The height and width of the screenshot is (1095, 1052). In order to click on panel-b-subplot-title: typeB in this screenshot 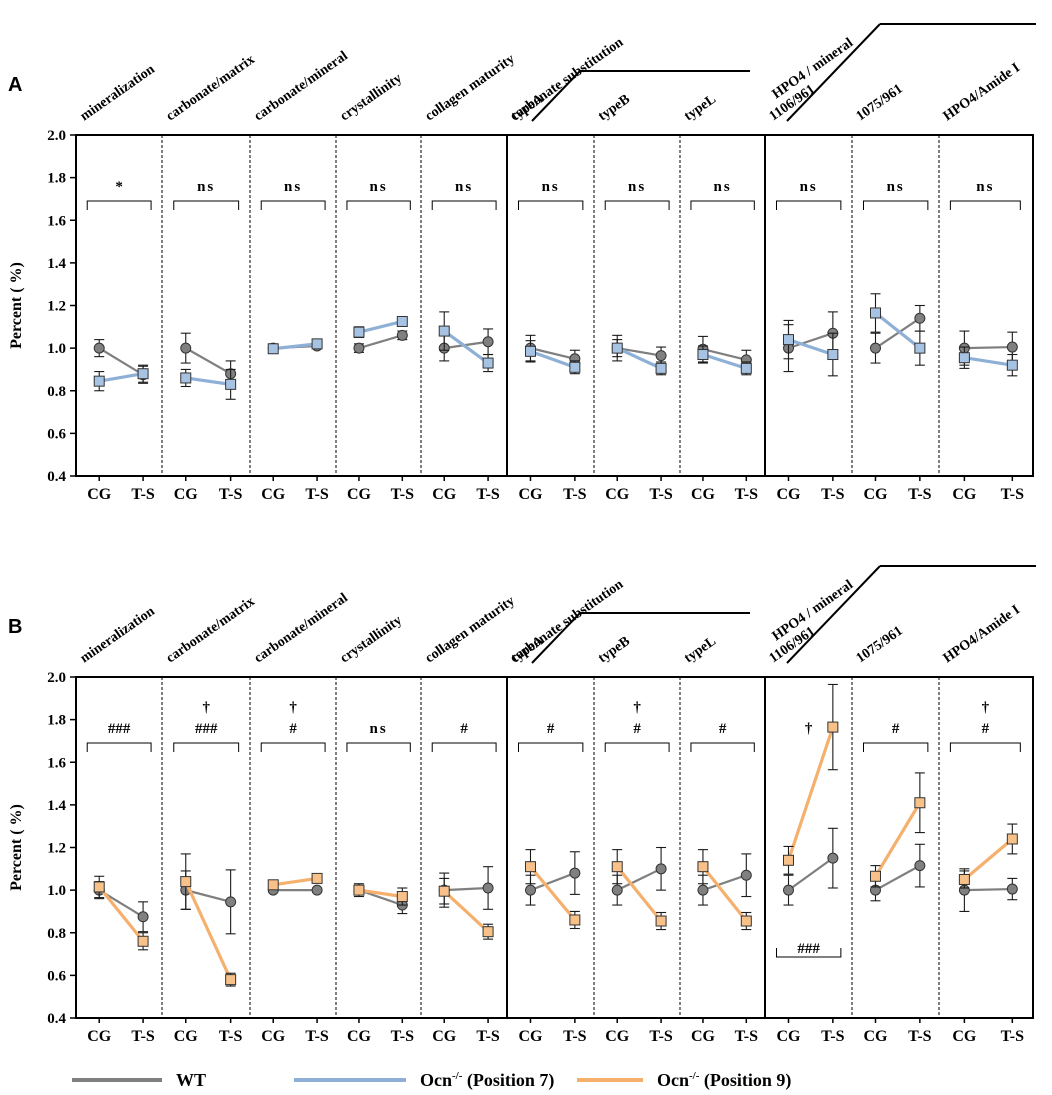, I will do `click(614, 650)`.